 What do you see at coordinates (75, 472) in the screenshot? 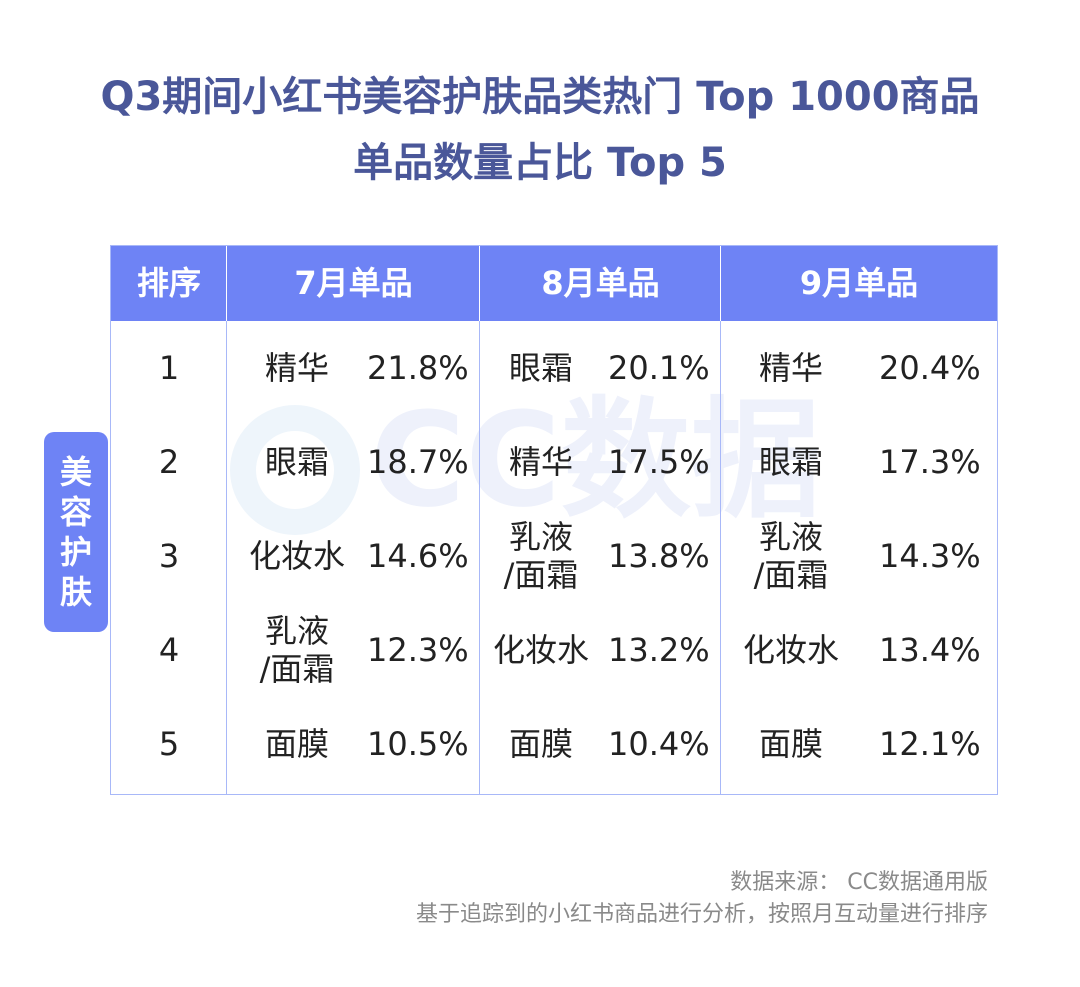
I see `side-tag-char: 美` at bounding box center [75, 472].